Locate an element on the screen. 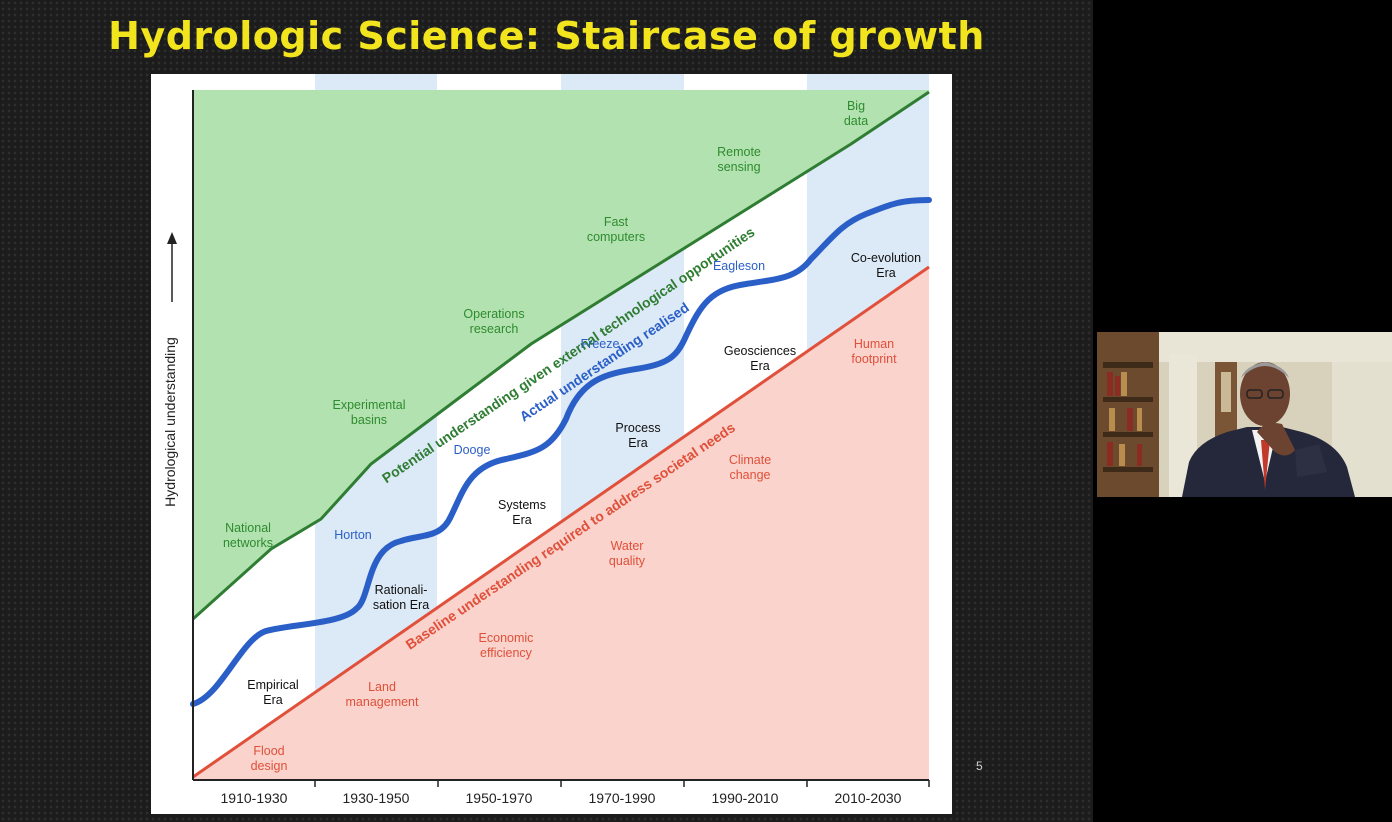  green-label: Remote sensing is located at coordinates (739, 159).